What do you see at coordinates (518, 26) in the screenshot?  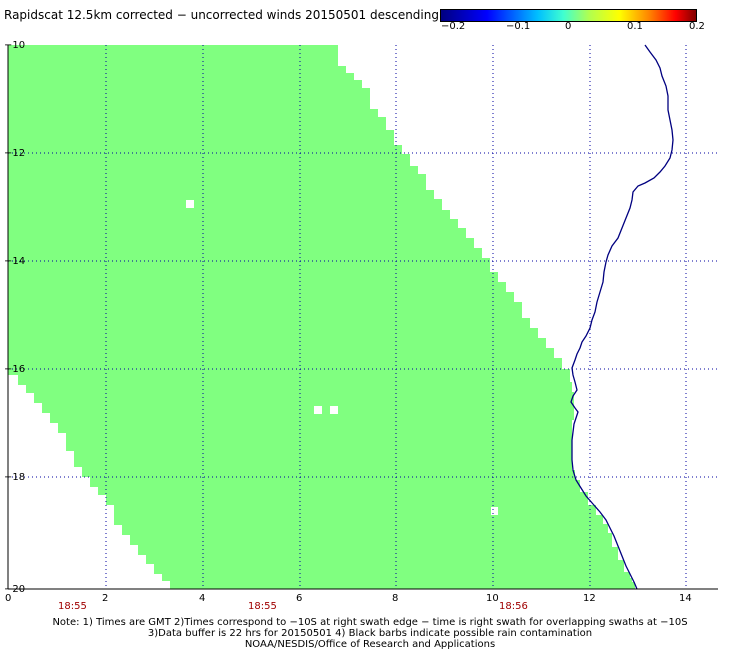 I see `colorbar-tick: −0.1` at bounding box center [518, 26].